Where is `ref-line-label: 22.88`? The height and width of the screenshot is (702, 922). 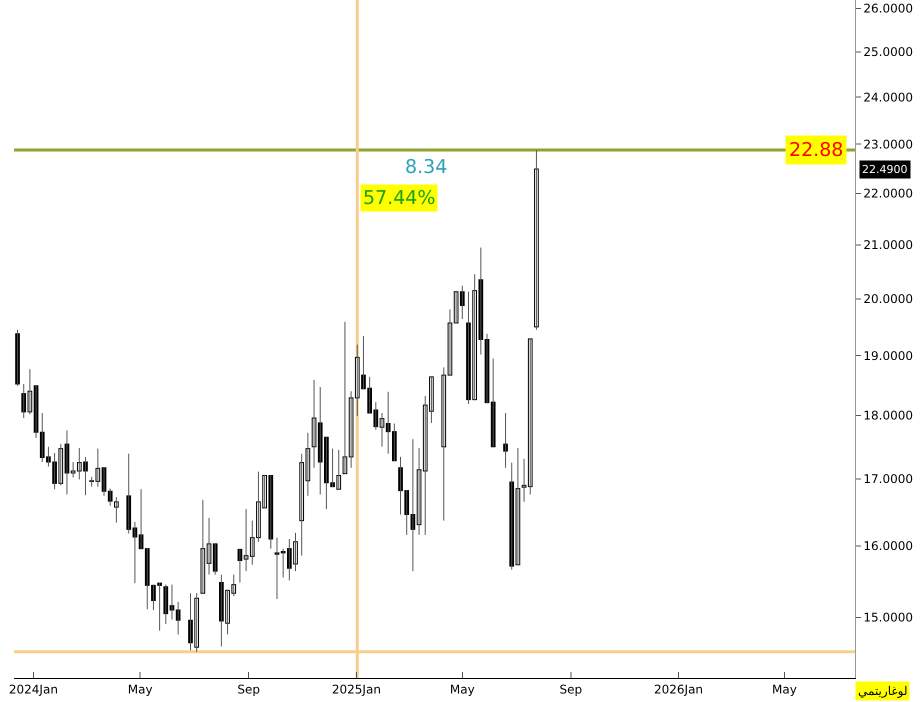 ref-line-label: 22.88 is located at coordinates (816, 150).